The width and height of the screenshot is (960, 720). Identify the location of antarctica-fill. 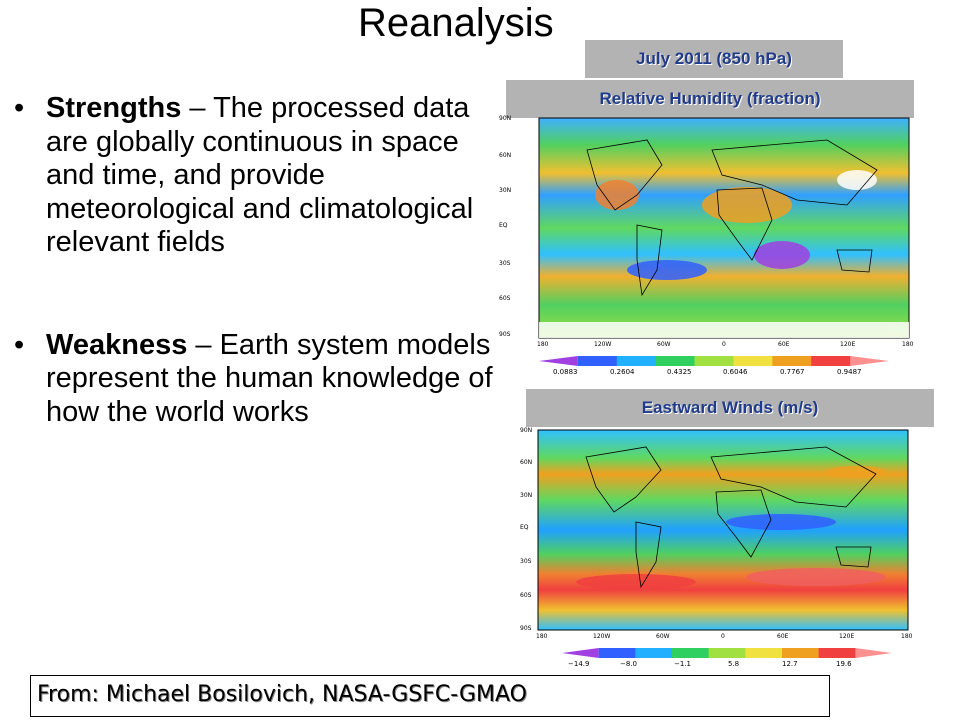
(724, 330).